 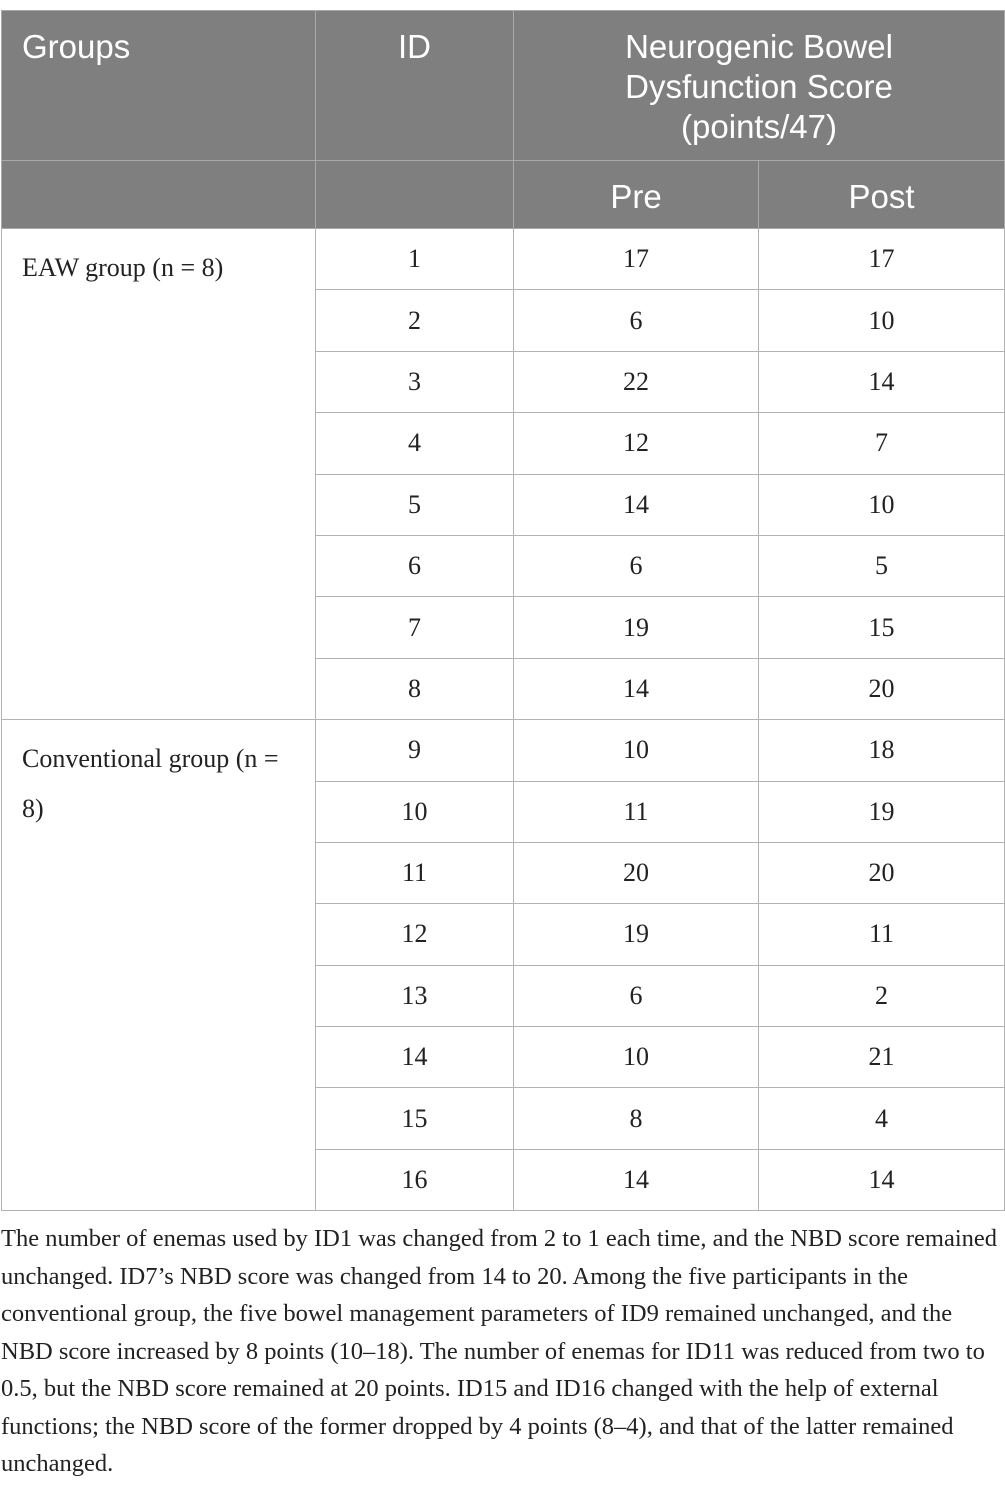 What do you see at coordinates (881, 1118) in the screenshot?
I see `post-cell: 4` at bounding box center [881, 1118].